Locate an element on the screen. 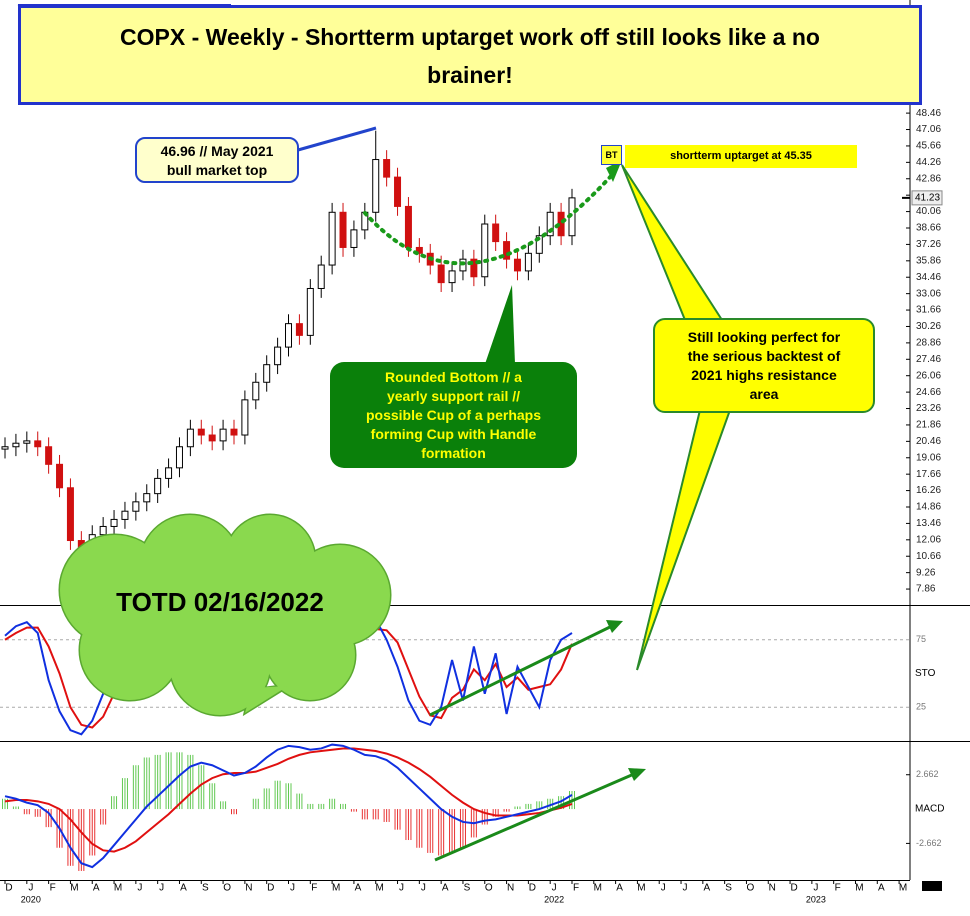  y-tick-label: 31.66 is located at coordinates (928, 310).